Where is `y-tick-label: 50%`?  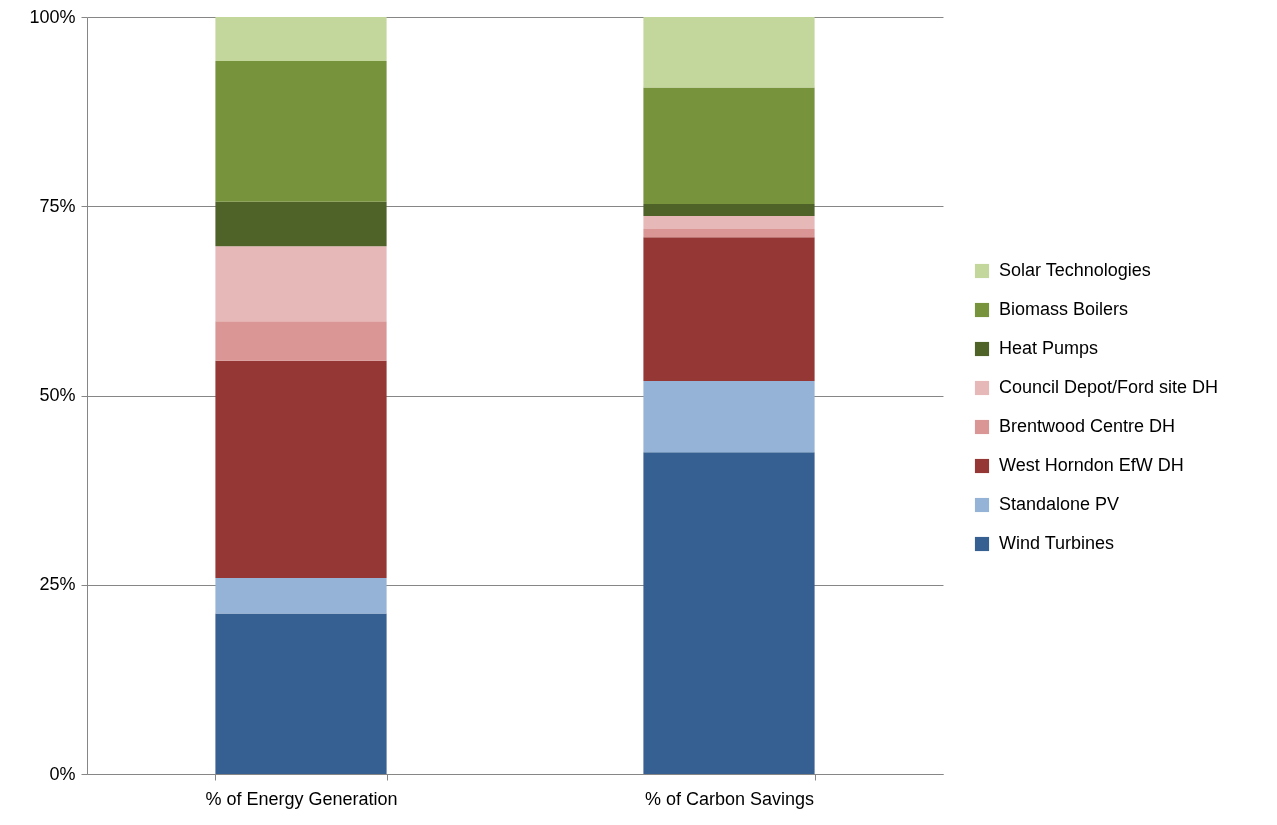 y-tick-label: 50% is located at coordinates (57, 395).